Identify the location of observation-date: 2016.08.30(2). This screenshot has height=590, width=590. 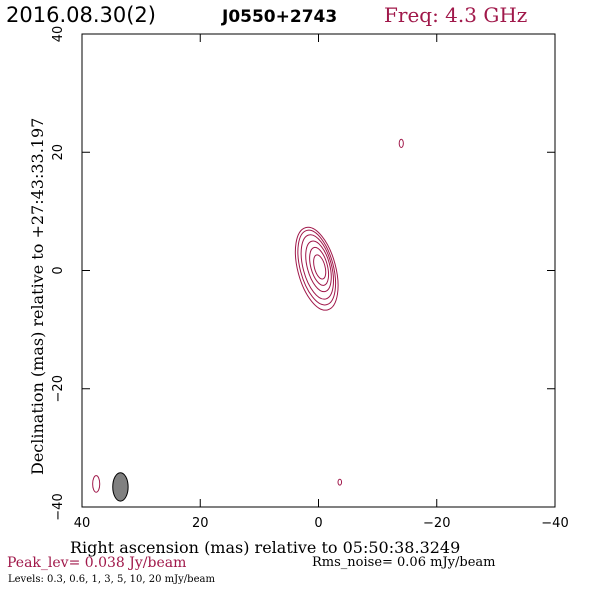
(81, 15).